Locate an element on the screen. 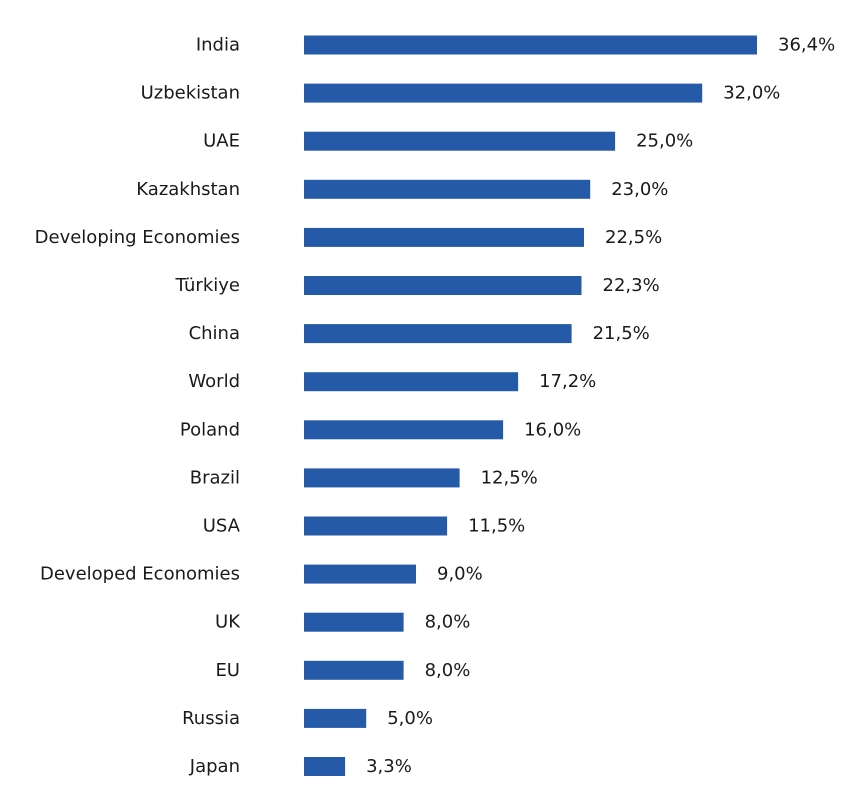 The width and height of the screenshot is (864, 812). category-label: China is located at coordinates (214, 333).